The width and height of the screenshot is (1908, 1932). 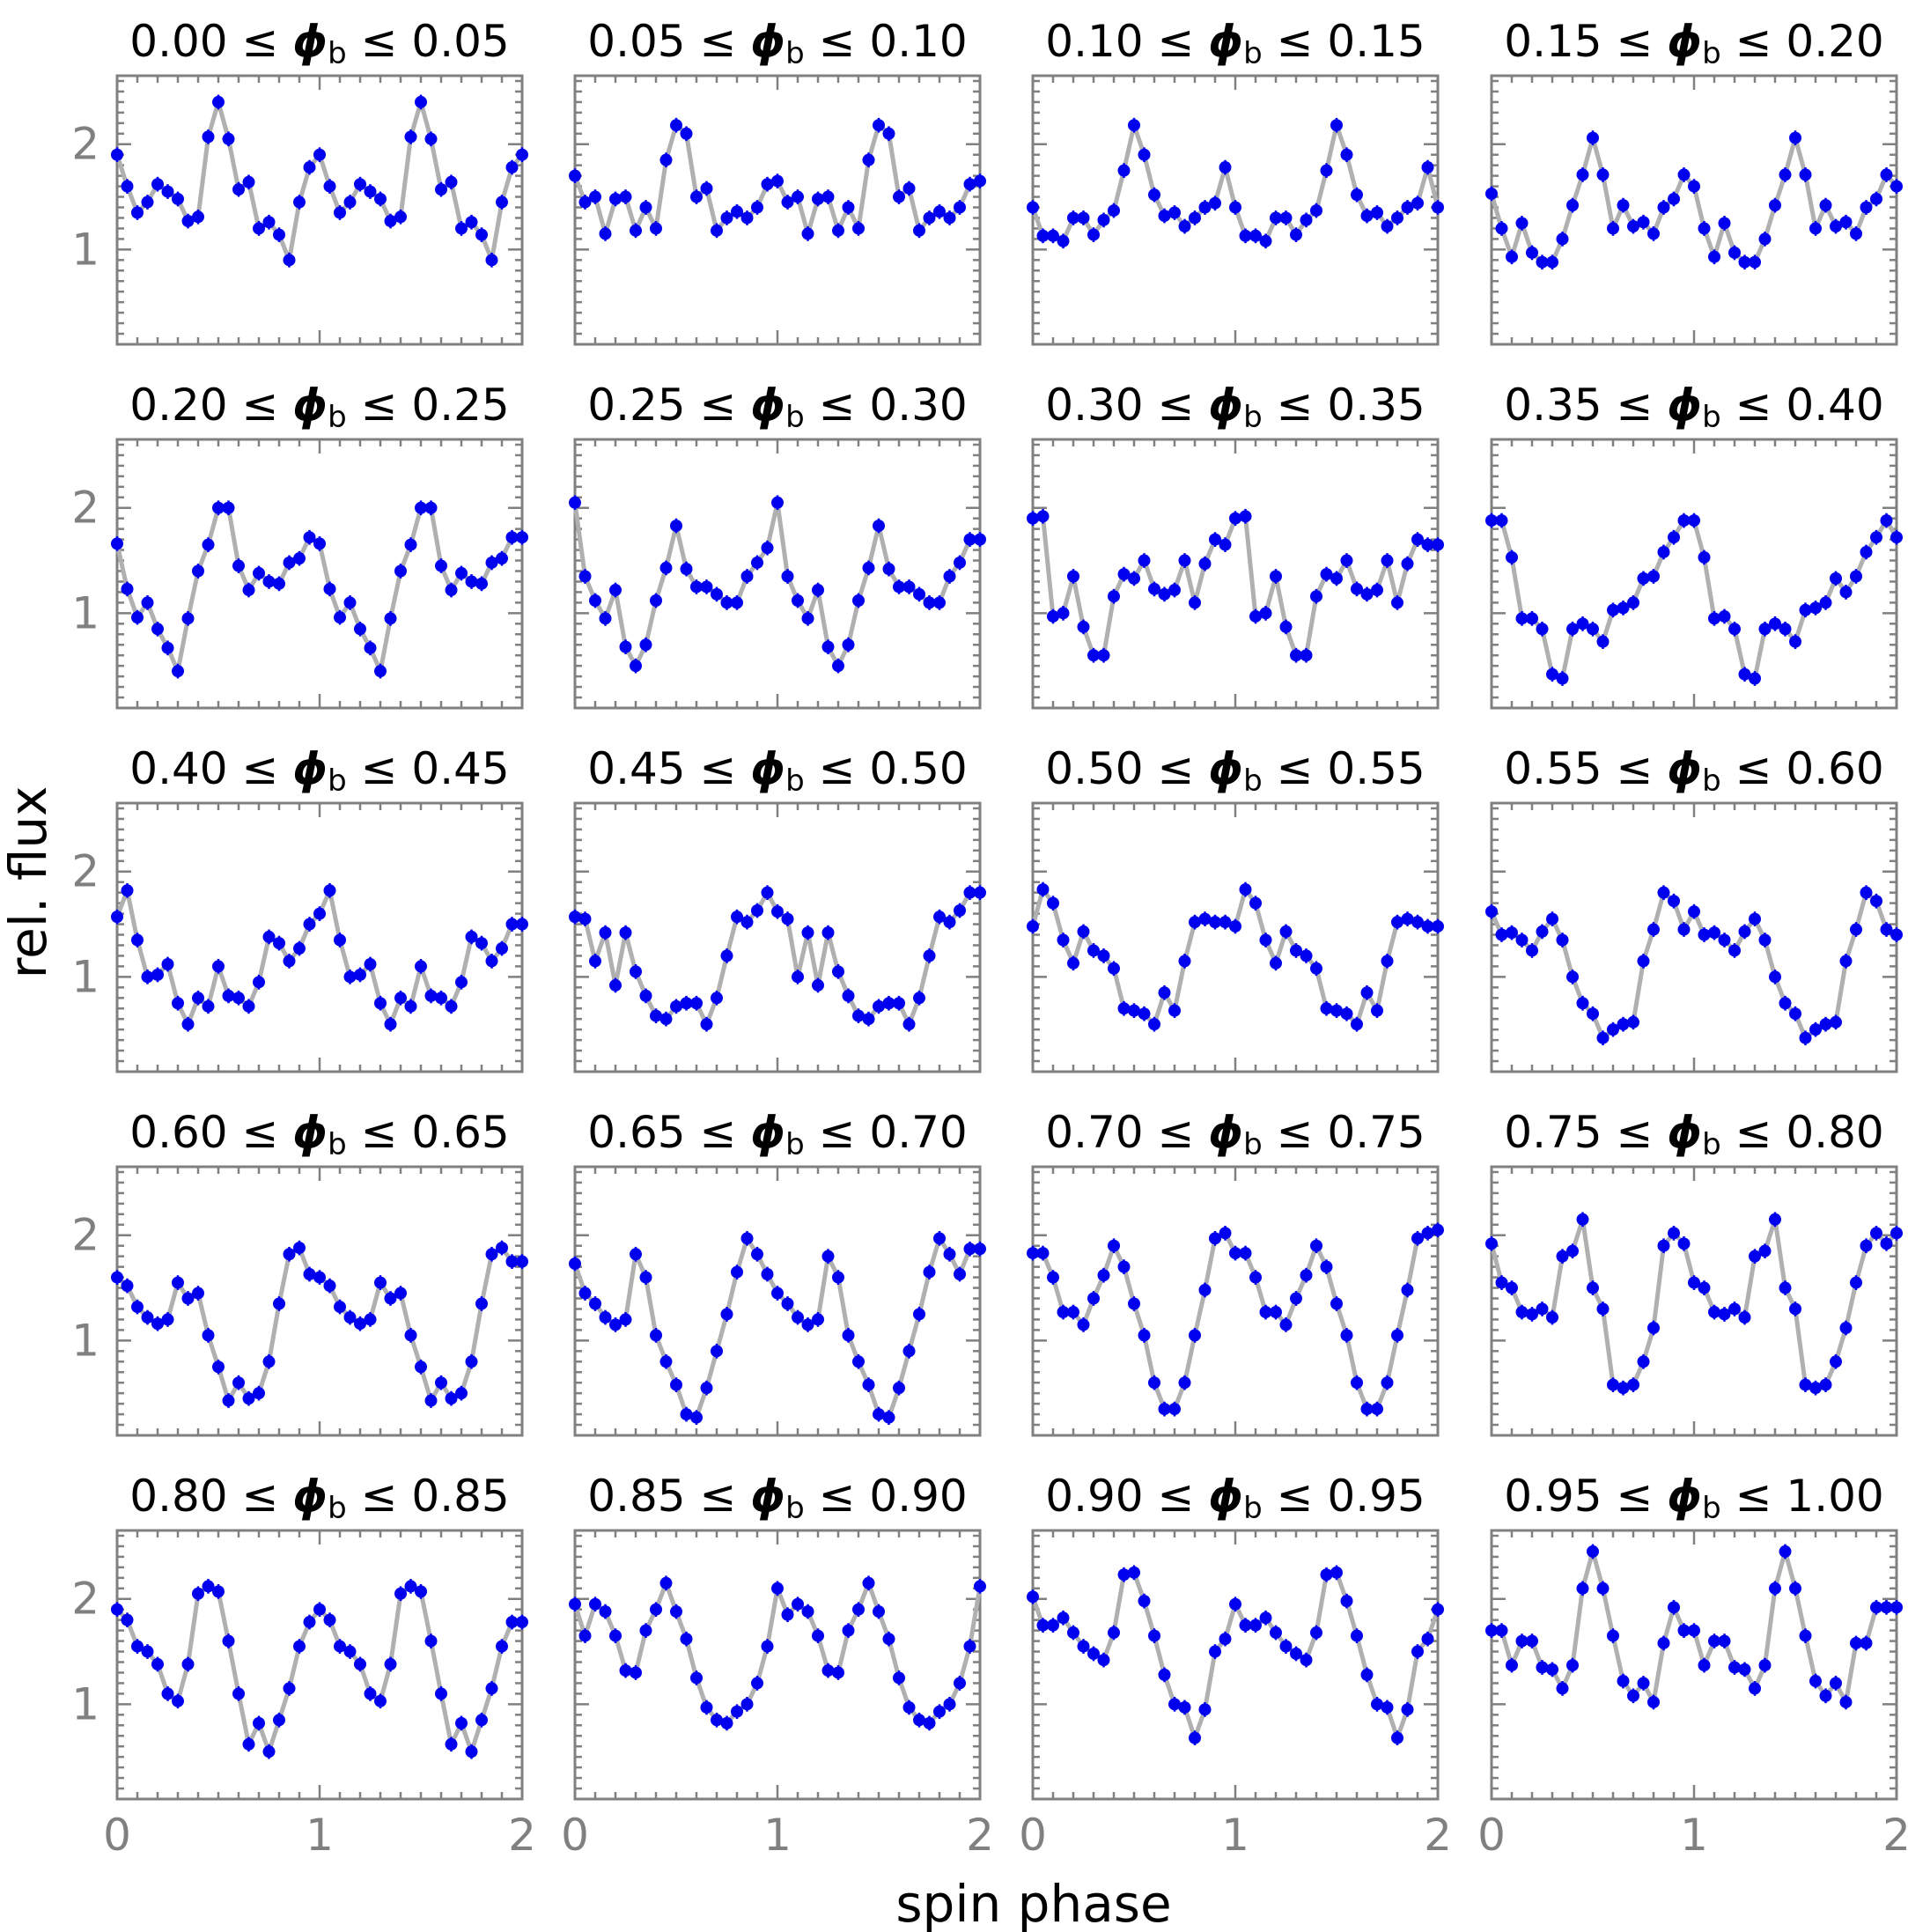 What do you see at coordinates (668, 768) in the screenshot?
I see `panel-title-lower: 0.45 ≤` at bounding box center [668, 768].